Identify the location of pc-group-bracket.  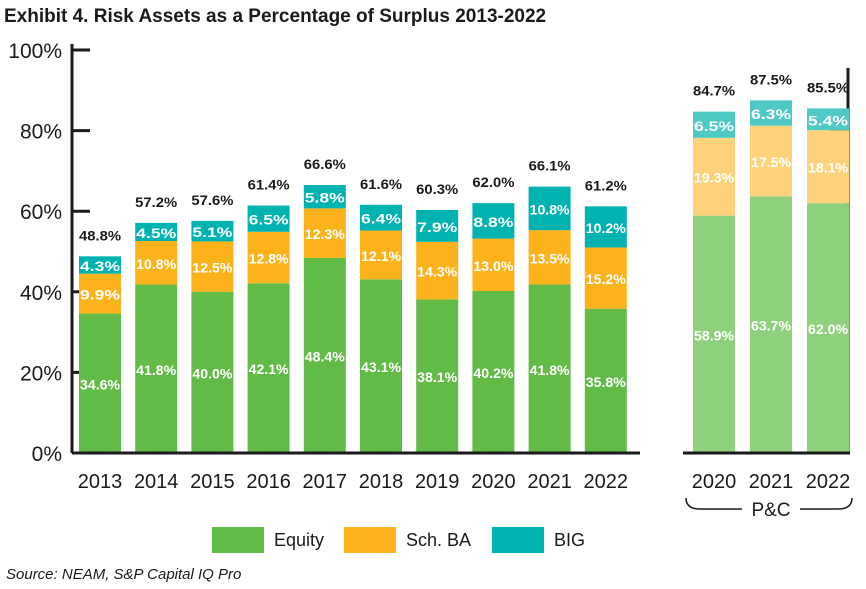
(769, 503).